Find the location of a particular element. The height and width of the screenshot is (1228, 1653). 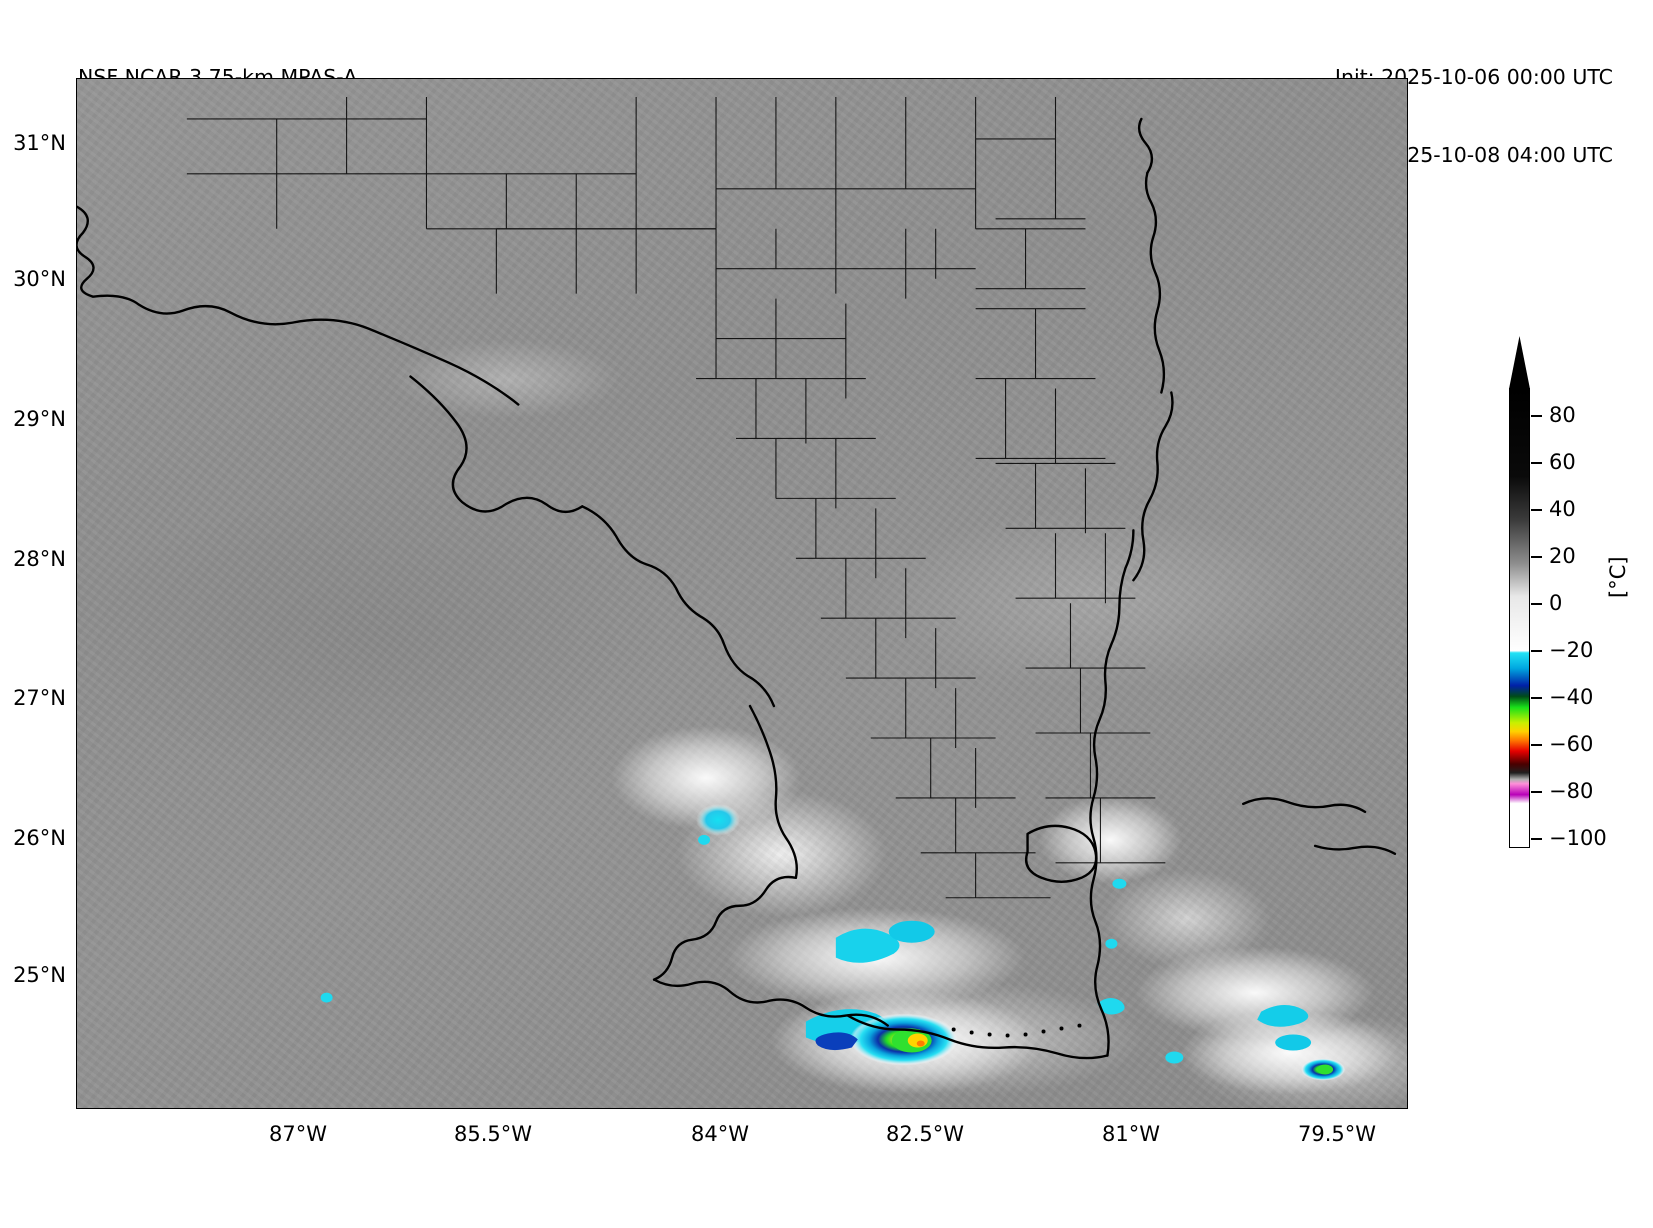

colorbar-tick-label: 0 is located at coordinates (1556, 603).